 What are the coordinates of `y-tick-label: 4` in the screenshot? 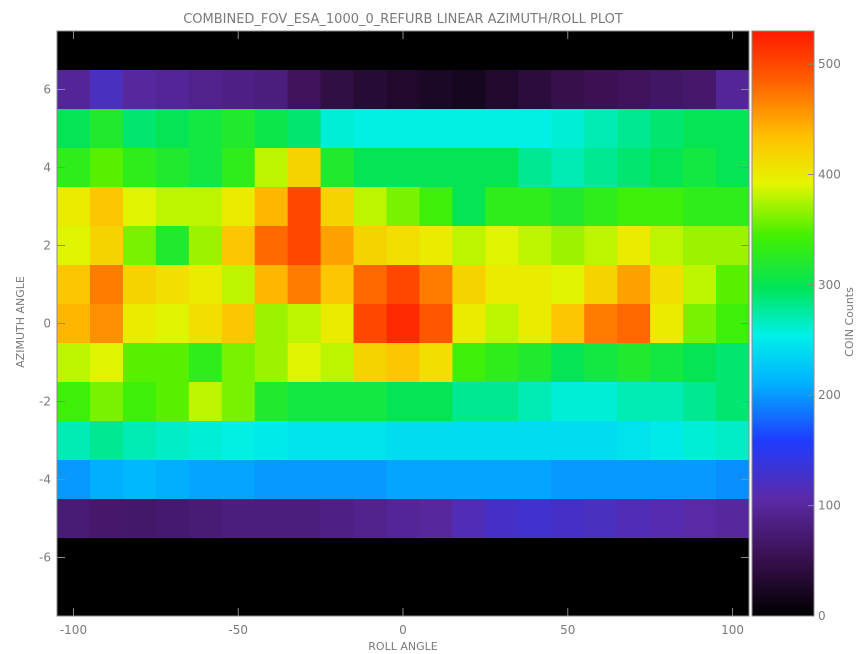 It's located at (47, 168).